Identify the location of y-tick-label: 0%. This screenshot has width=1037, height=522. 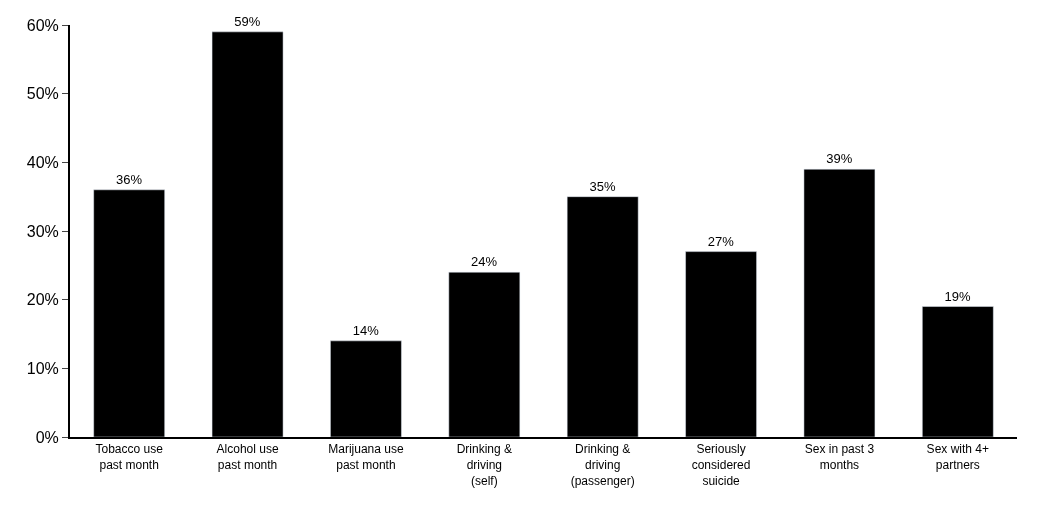
(47, 437).